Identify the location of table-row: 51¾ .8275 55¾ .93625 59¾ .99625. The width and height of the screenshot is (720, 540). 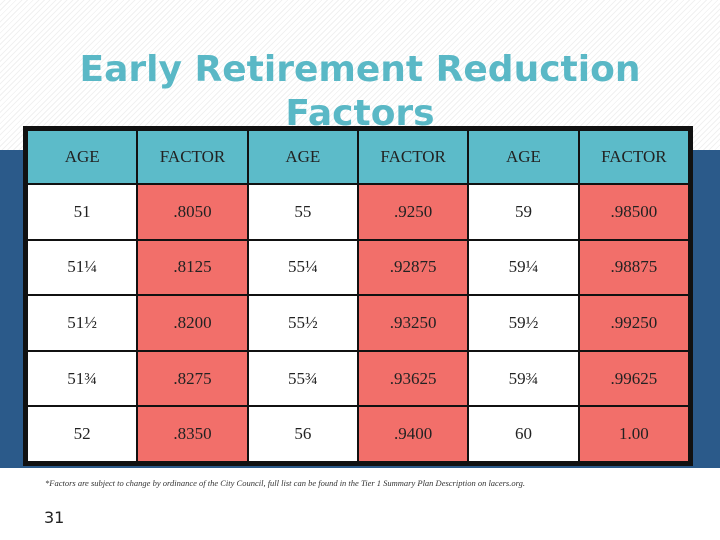
(358, 378).